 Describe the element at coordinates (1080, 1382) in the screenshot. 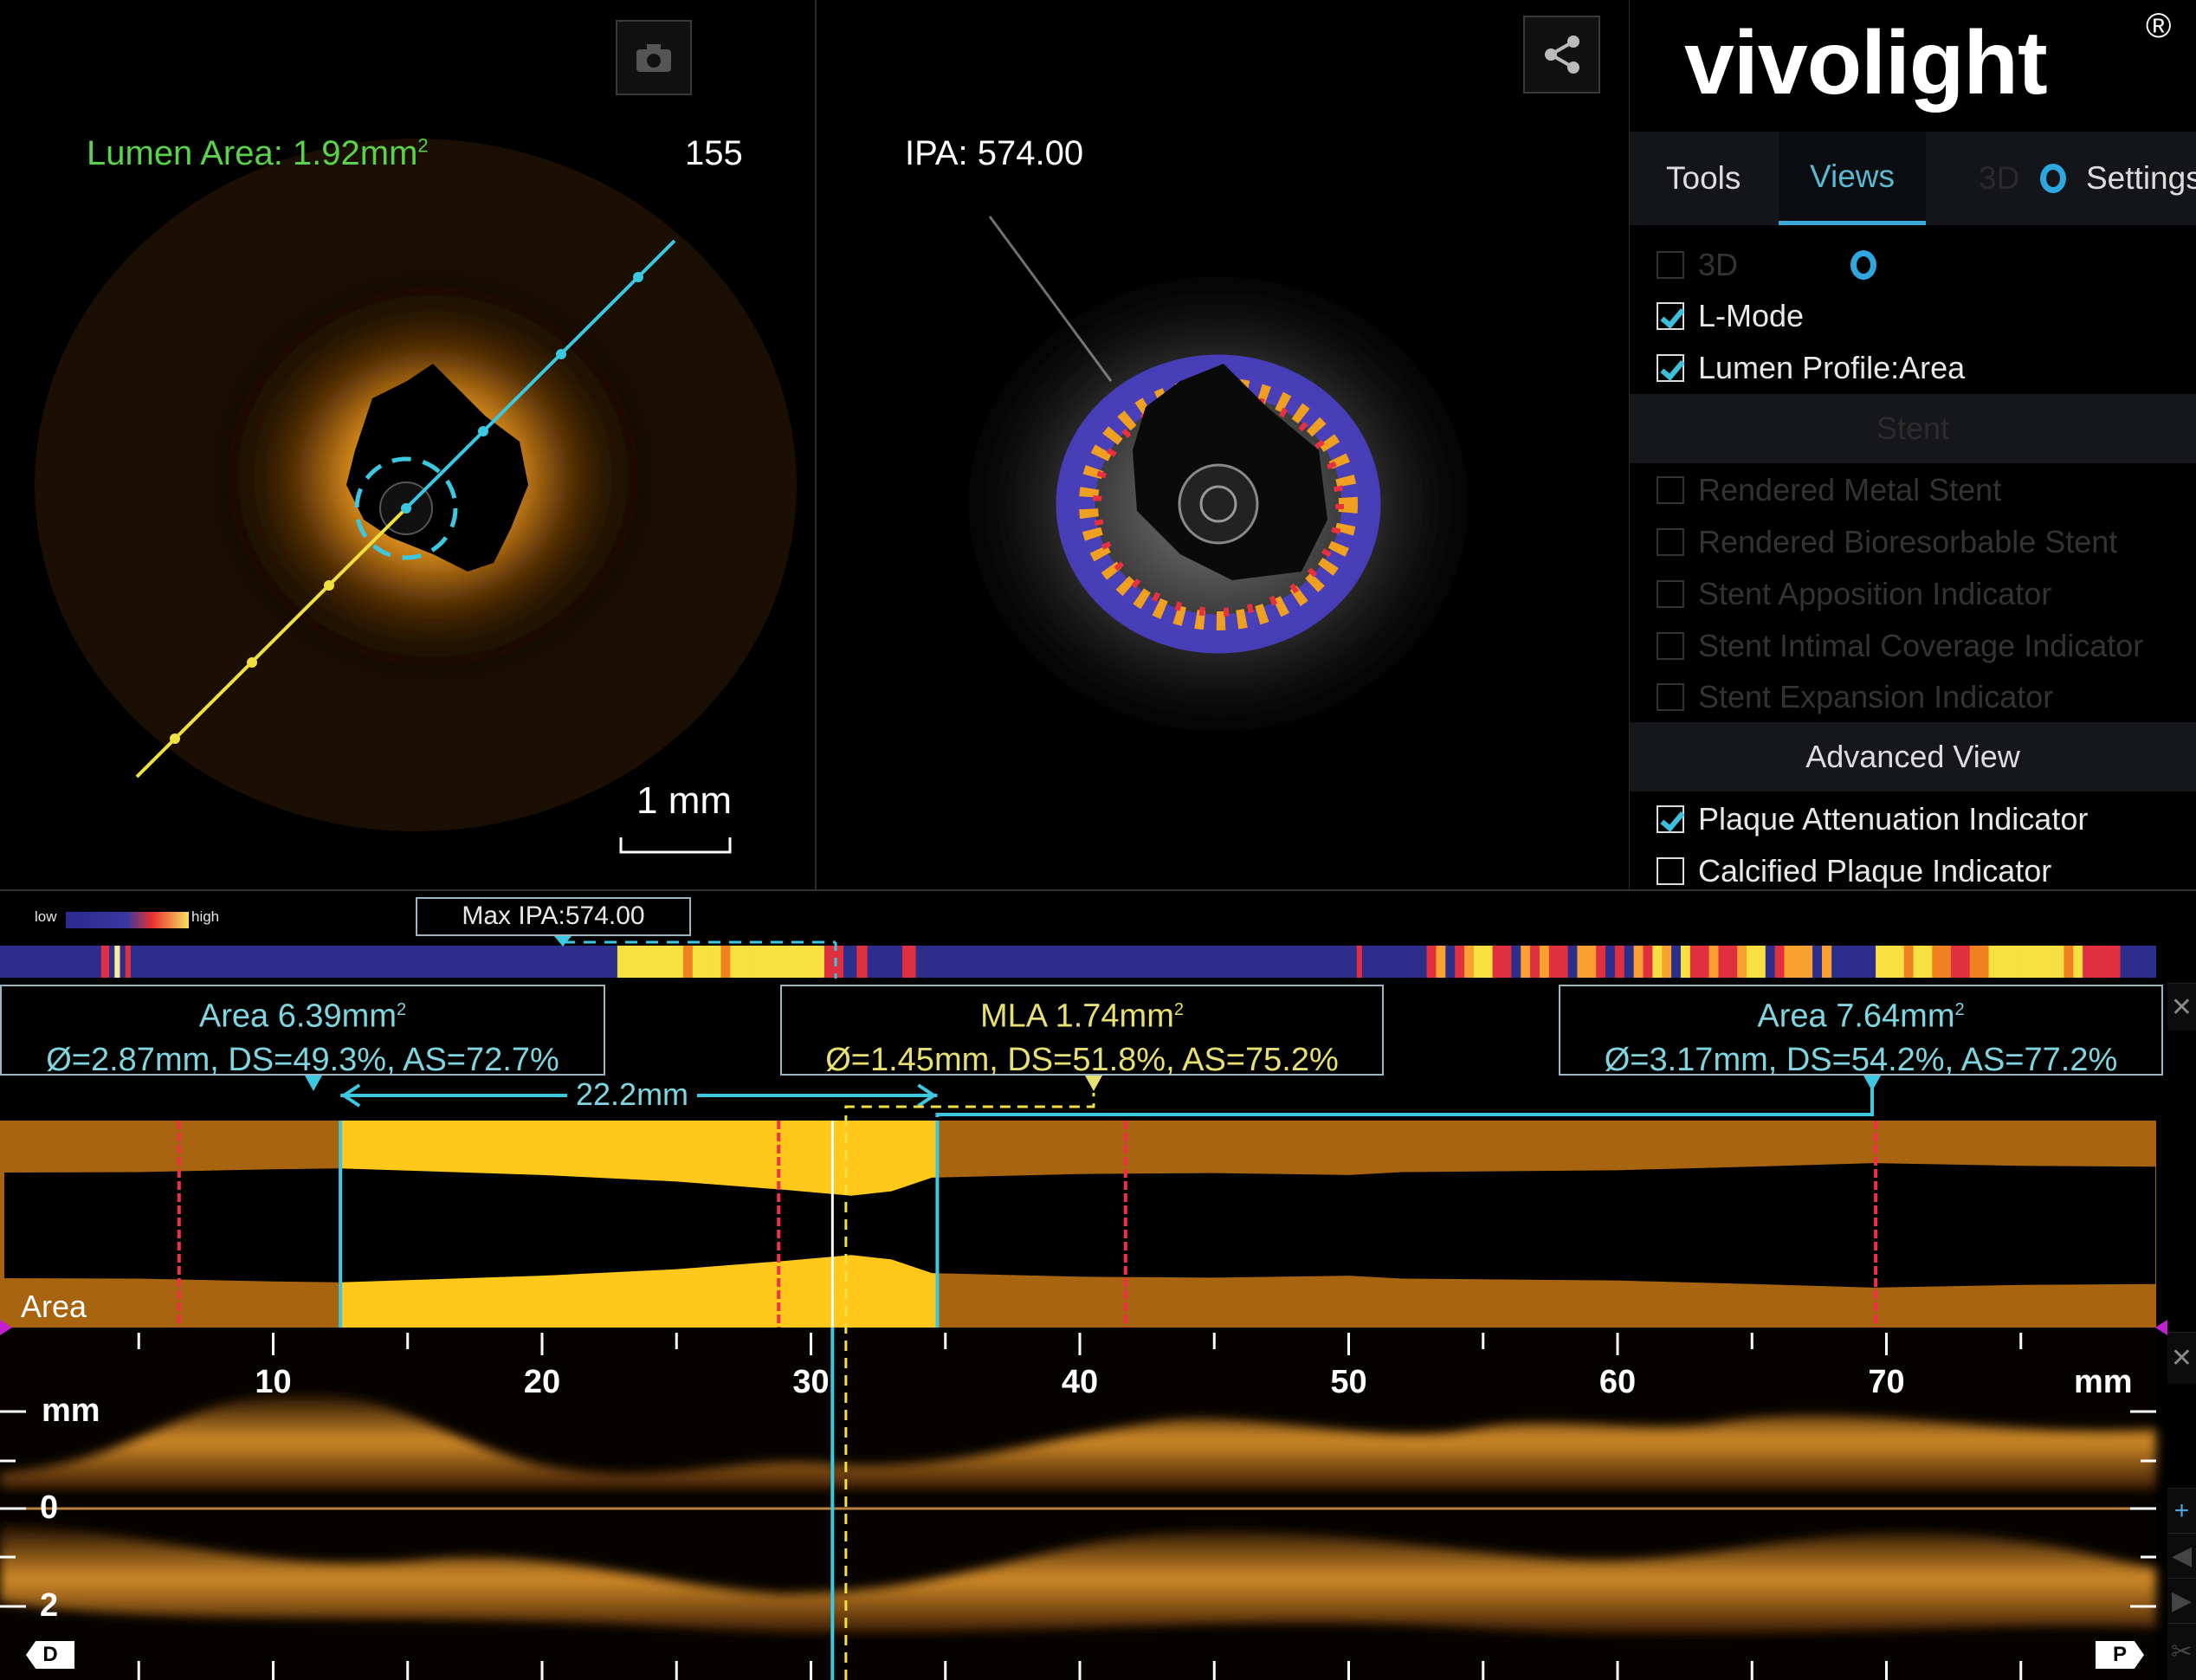

I see `ruler-tick-label: 40` at that location.